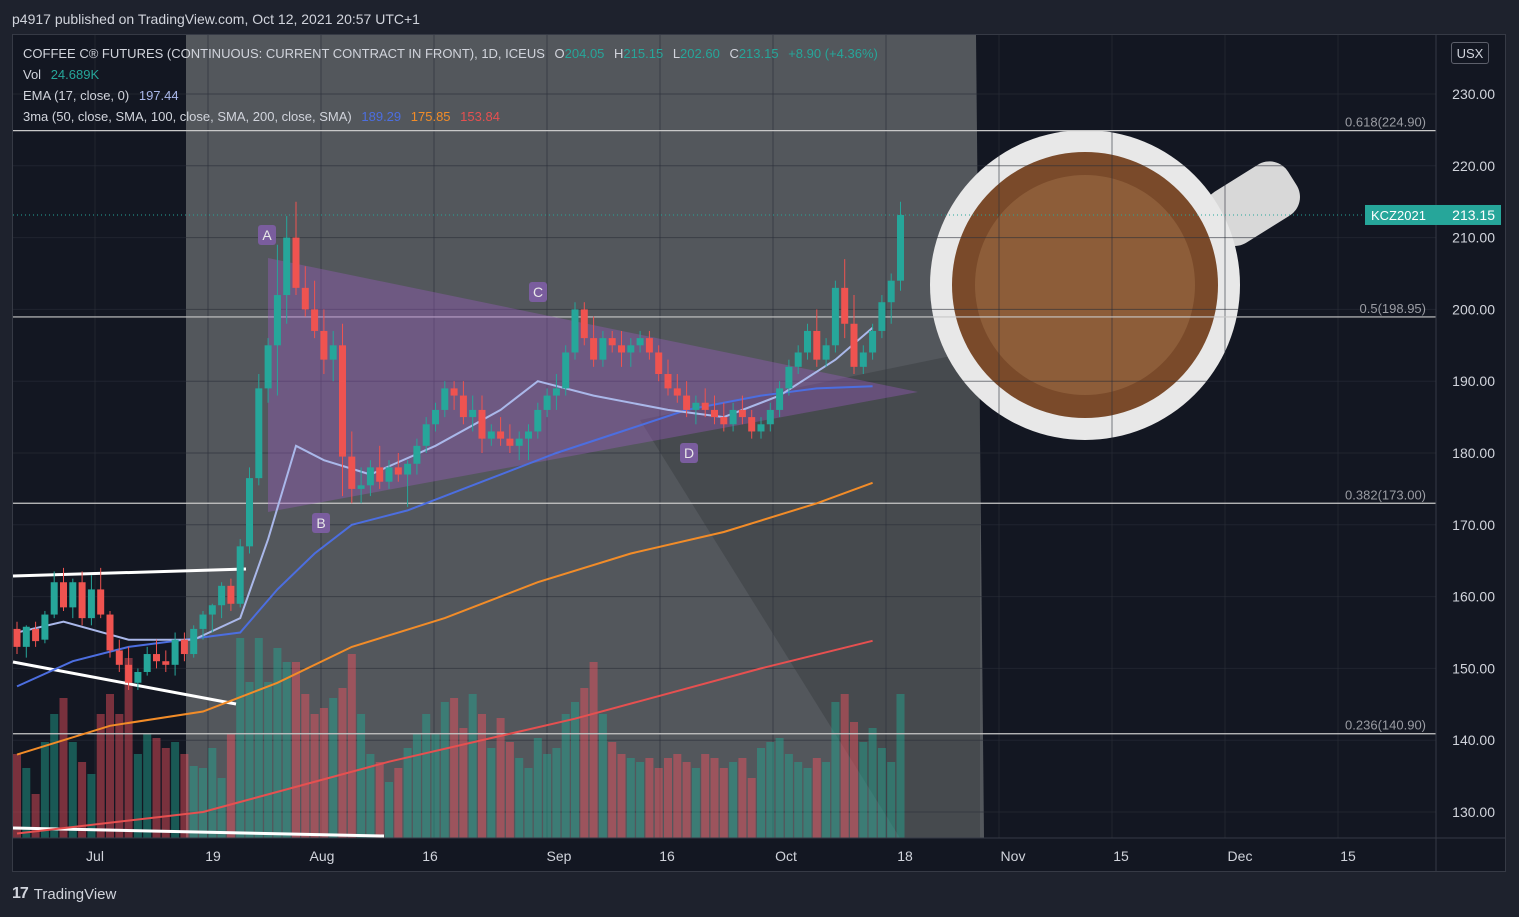 The image size is (1519, 917). Describe the element at coordinates (1473, 740) in the screenshot. I see `price-tick-label: 140.00` at that location.